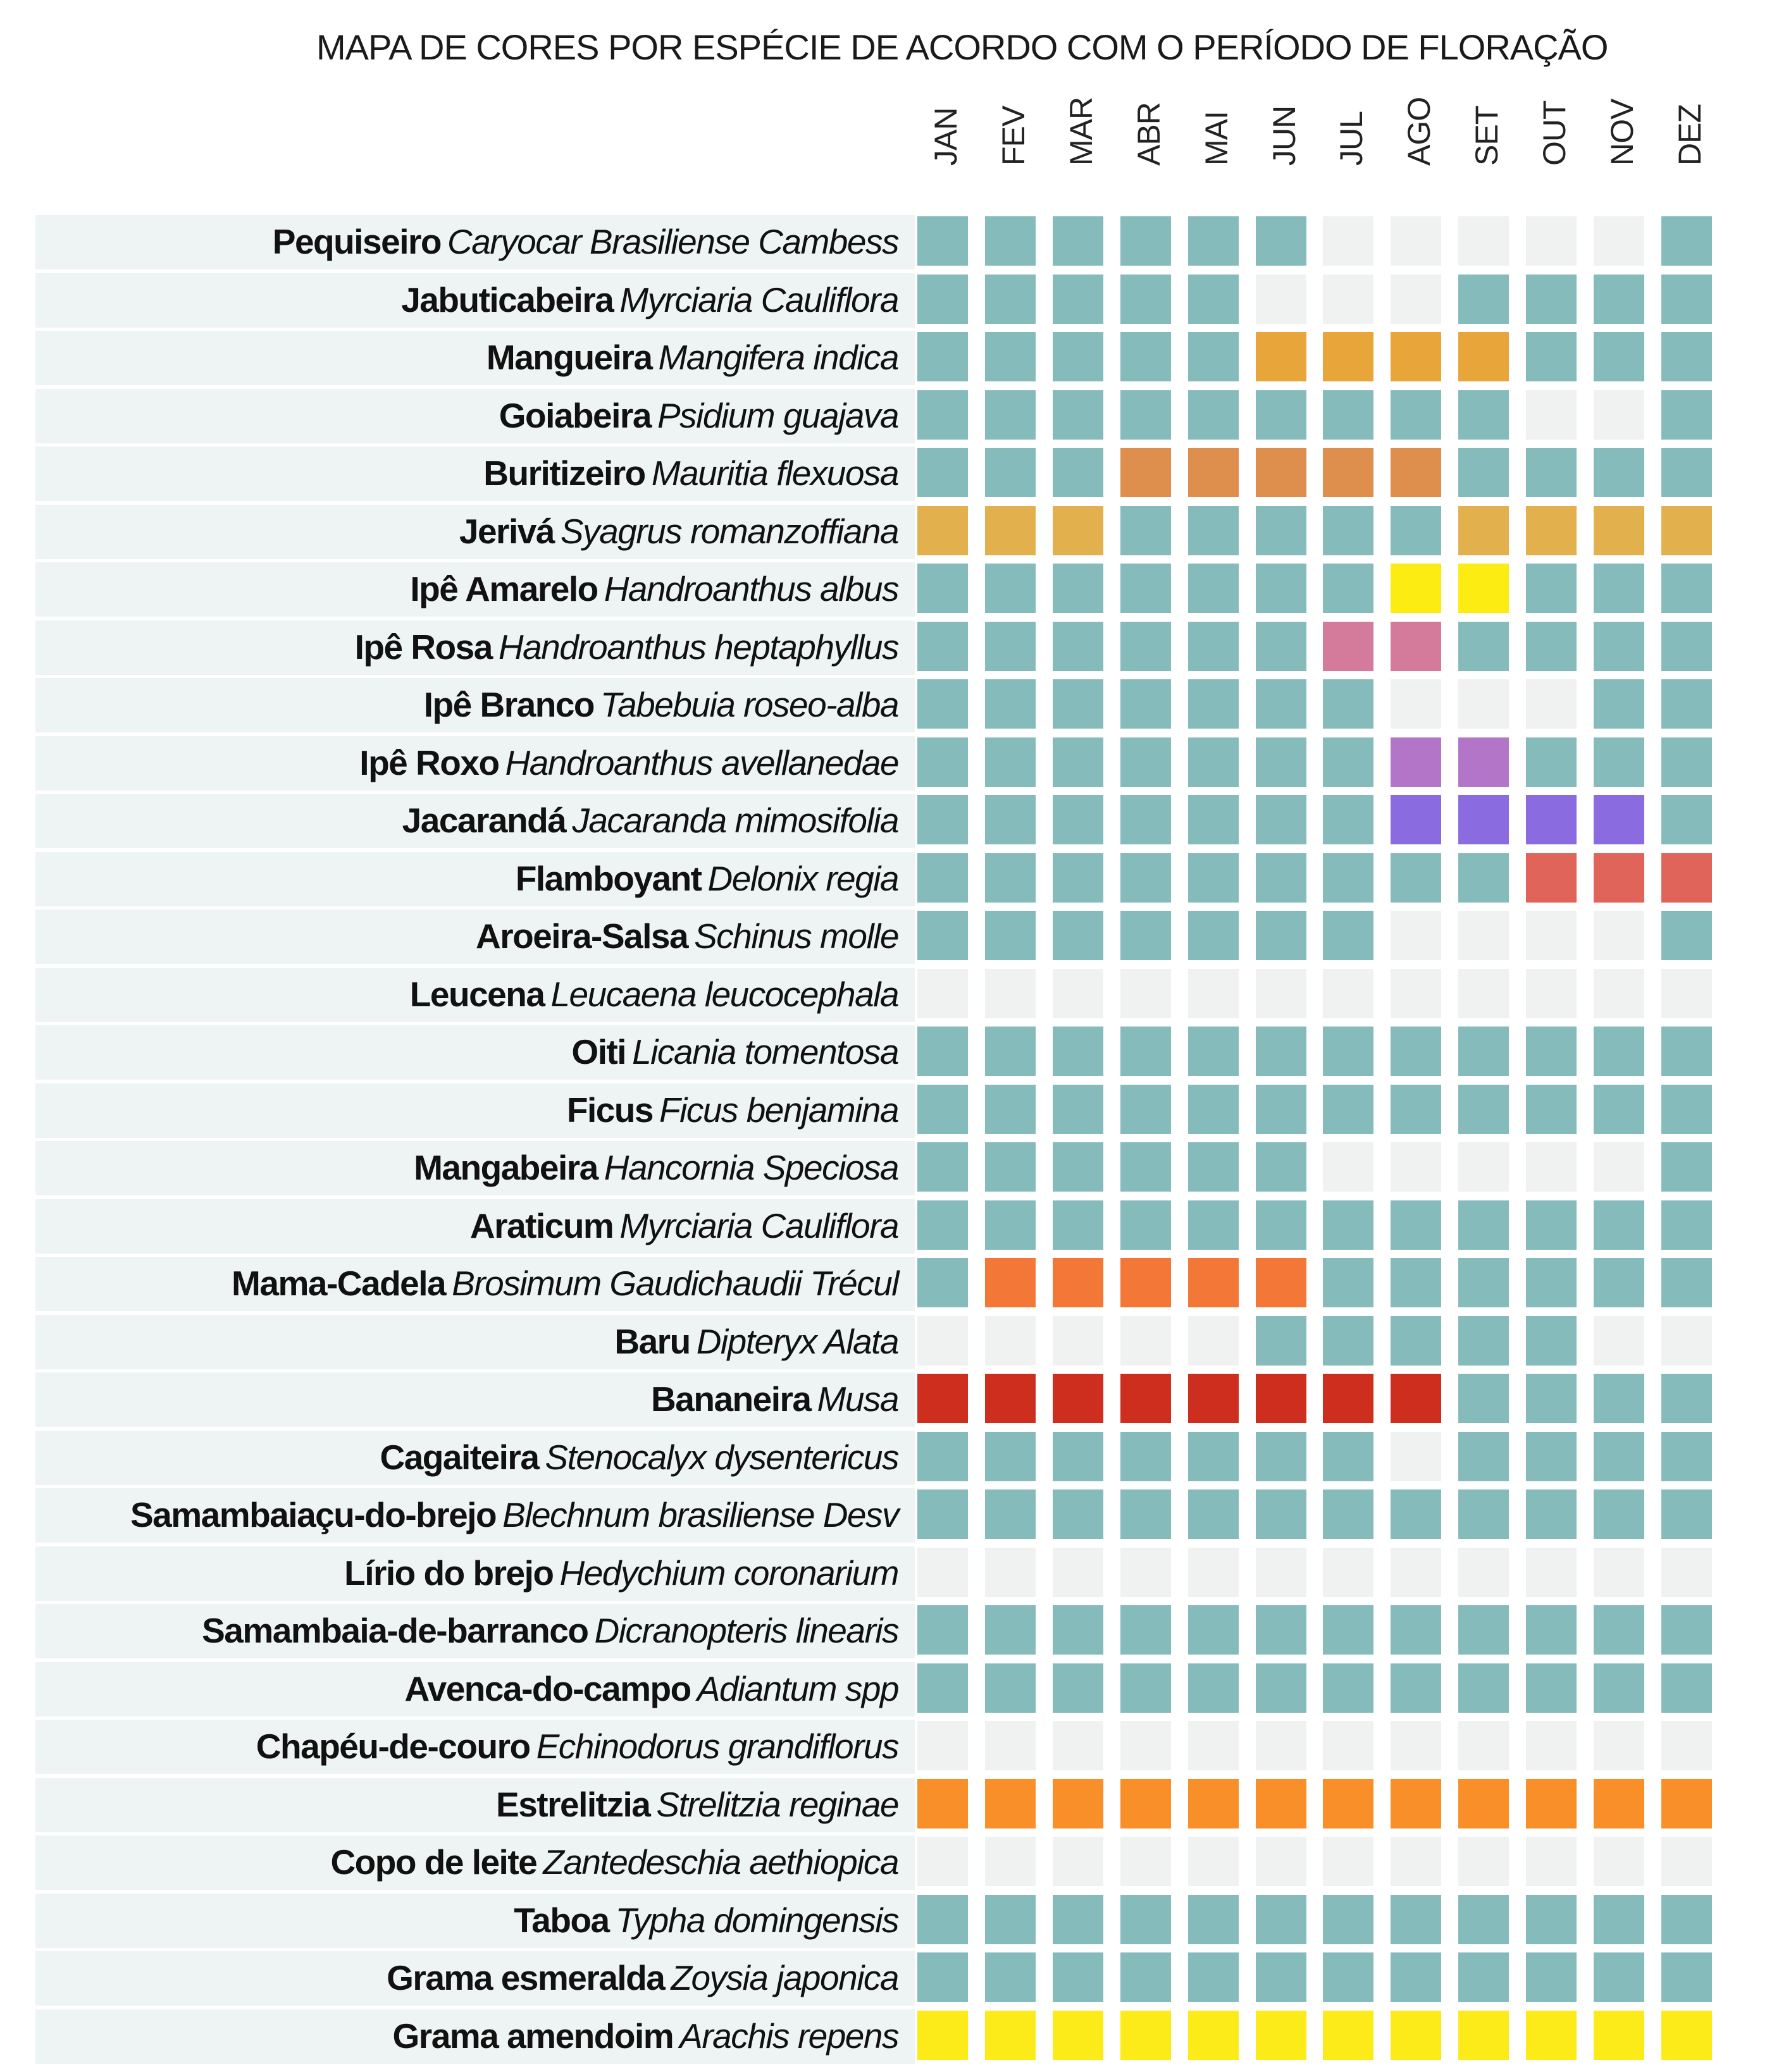 This screenshot has height=2072, width=1779. I want to click on scientific-name: Handroanthus heptaphyllus, so click(699, 647).